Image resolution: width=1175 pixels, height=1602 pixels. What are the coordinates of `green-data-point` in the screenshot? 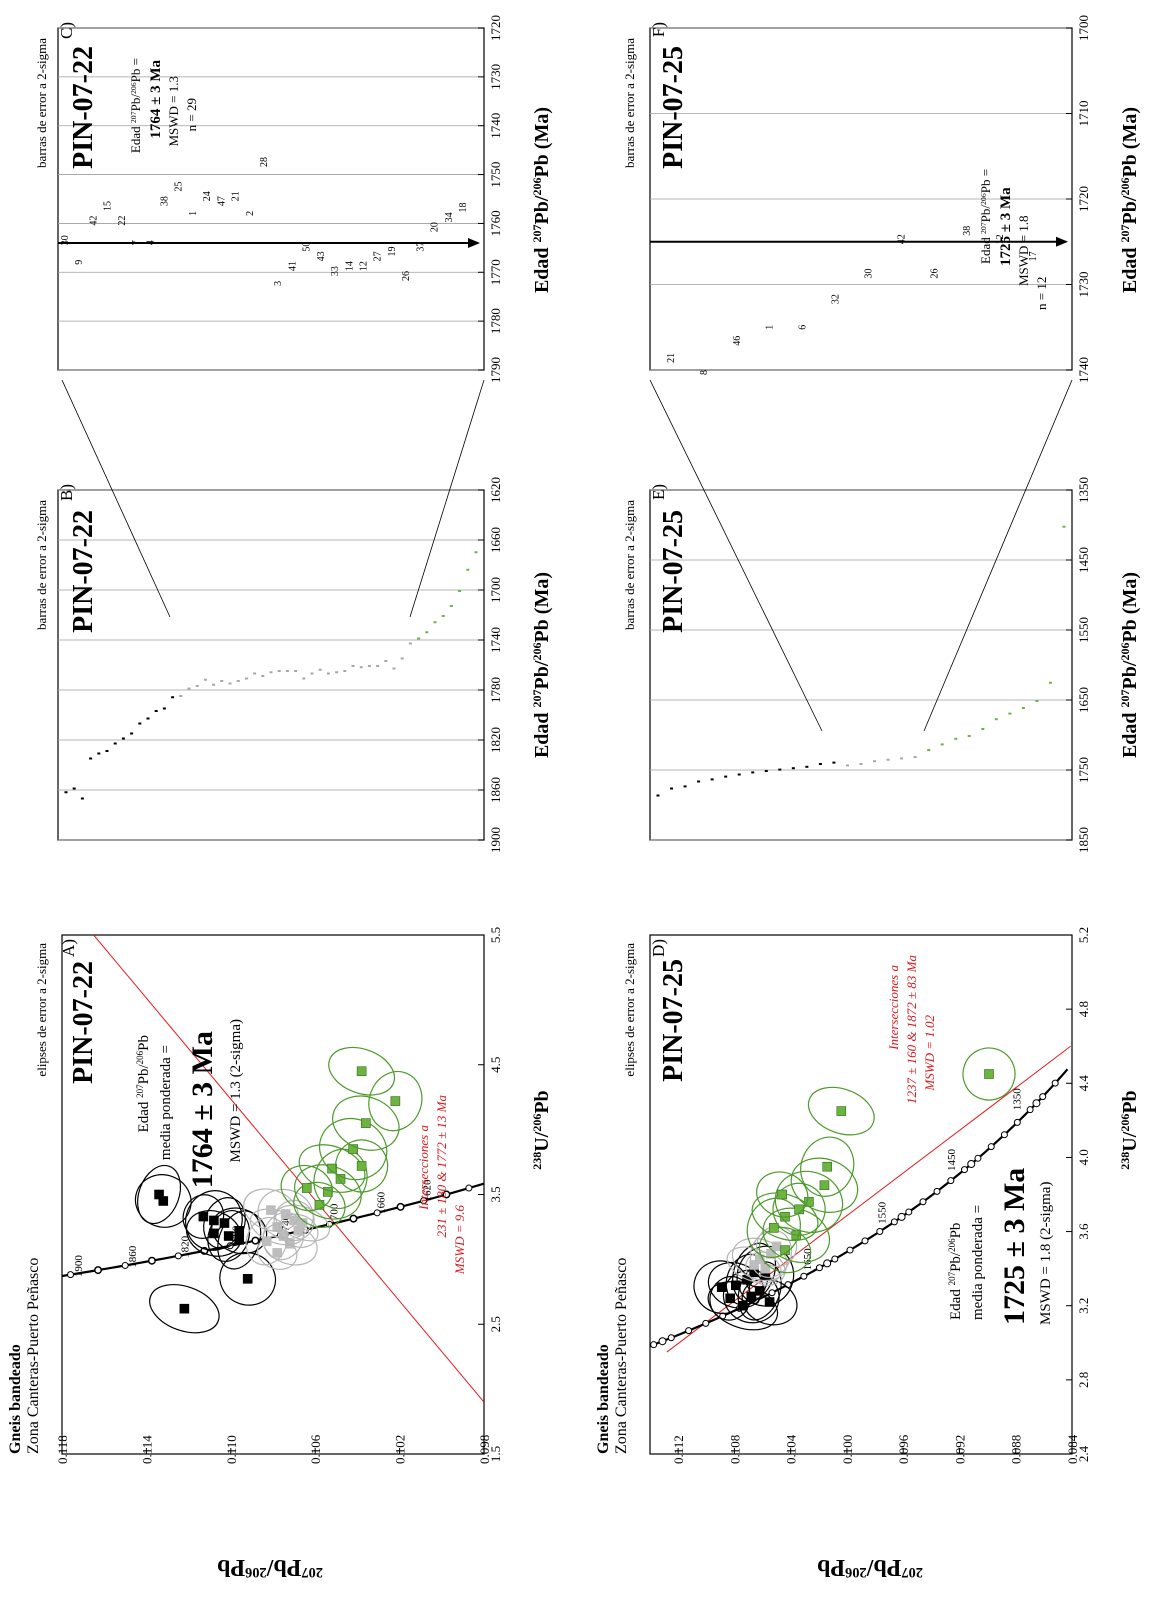 It's located at (366, 1123).